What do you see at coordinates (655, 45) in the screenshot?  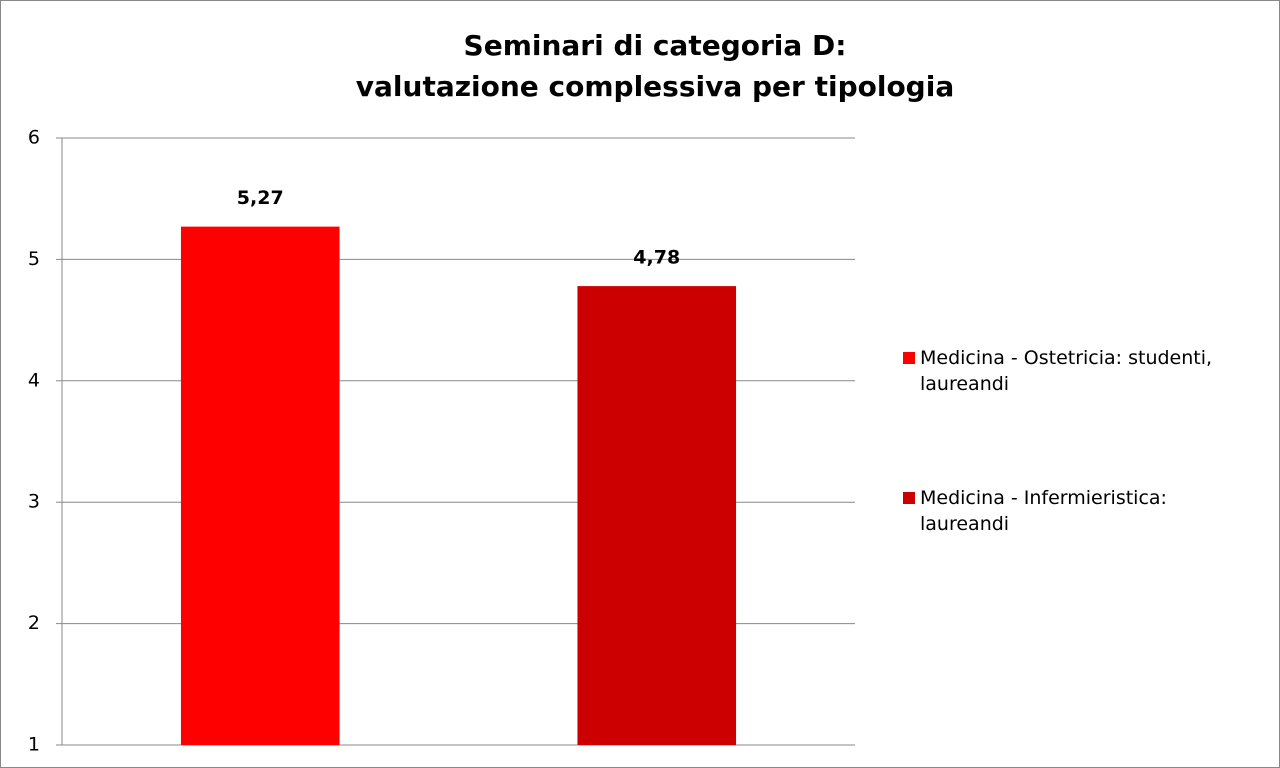 I see `chart-title: Seminari di categoria D:` at bounding box center [655, 45].